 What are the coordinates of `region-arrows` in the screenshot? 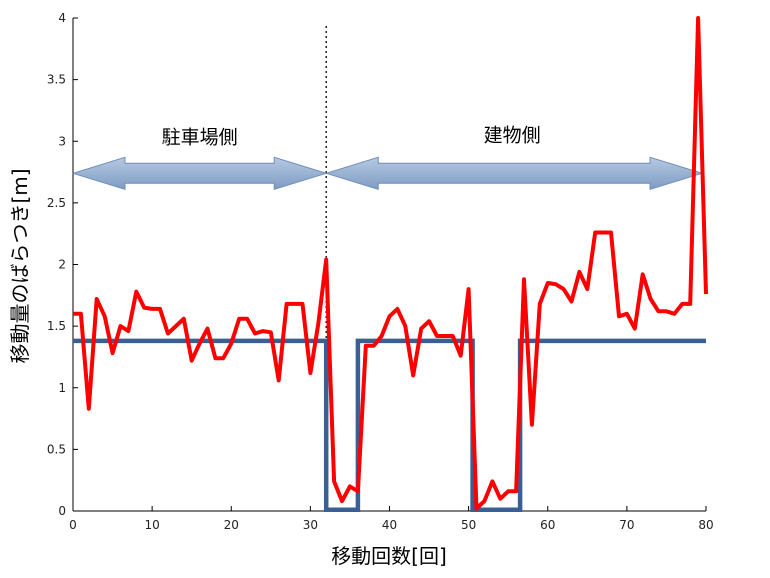 It's located at (387, 173).